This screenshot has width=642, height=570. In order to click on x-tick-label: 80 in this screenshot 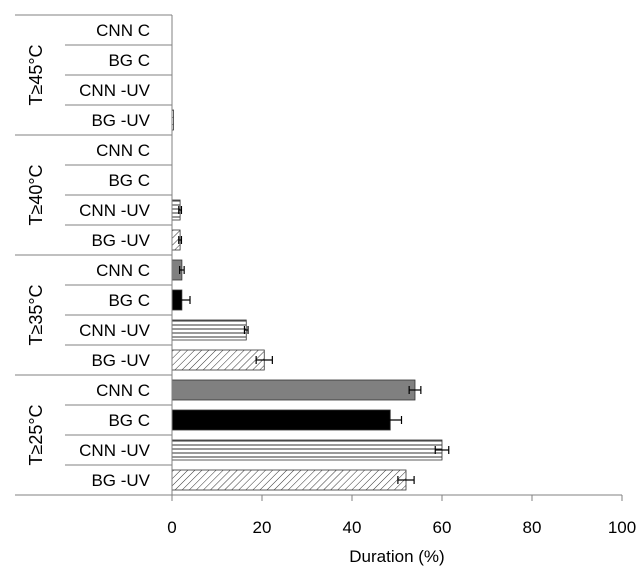, I will do `click(532, 527)`.